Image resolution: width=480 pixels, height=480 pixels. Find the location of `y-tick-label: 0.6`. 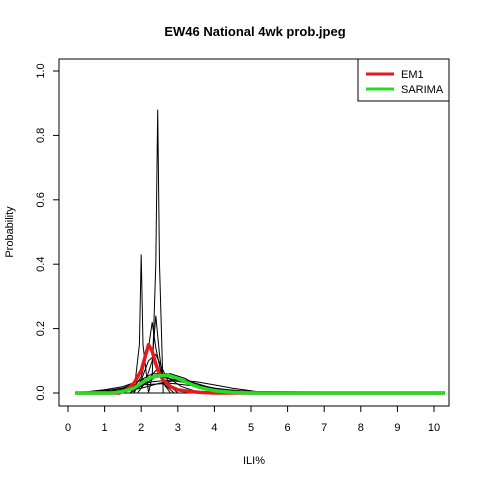

y-tick-label: 0.6 is located at coordinates (41, 199).